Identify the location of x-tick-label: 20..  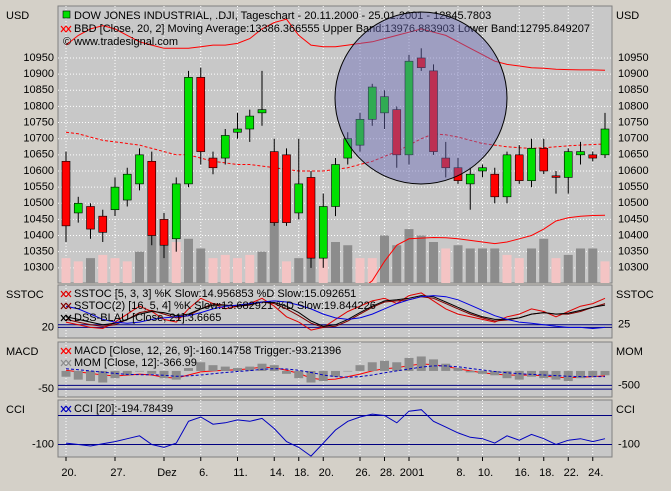
(68, 473).